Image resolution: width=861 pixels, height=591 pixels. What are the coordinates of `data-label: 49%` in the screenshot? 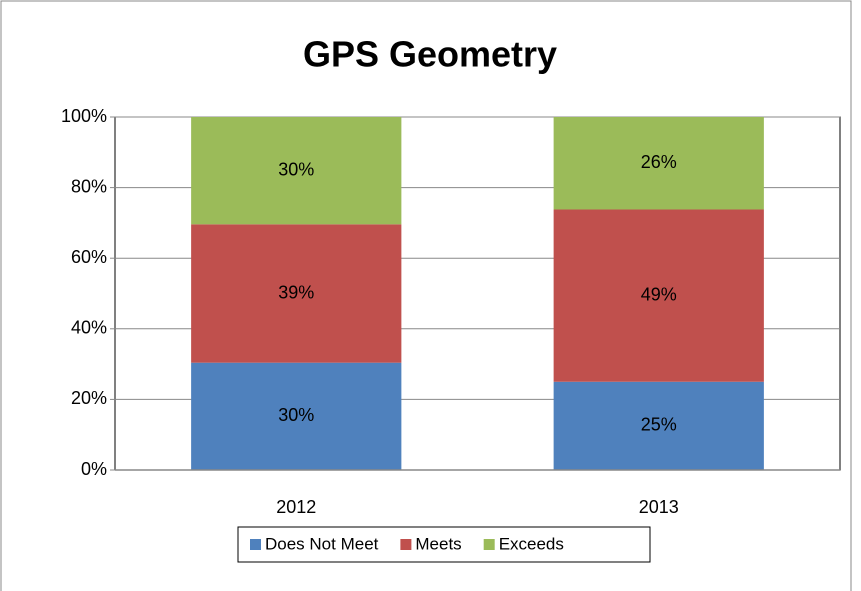 It's located at (659, 294).